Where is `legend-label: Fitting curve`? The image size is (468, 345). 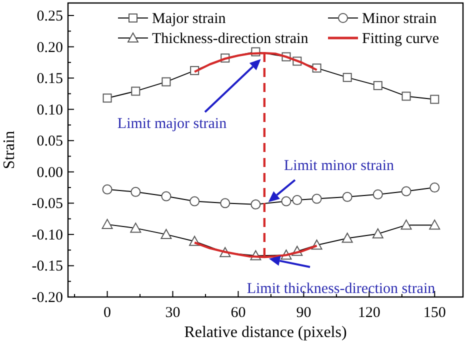
legend-label: Fitting curve is located at coordinates (401, 39).